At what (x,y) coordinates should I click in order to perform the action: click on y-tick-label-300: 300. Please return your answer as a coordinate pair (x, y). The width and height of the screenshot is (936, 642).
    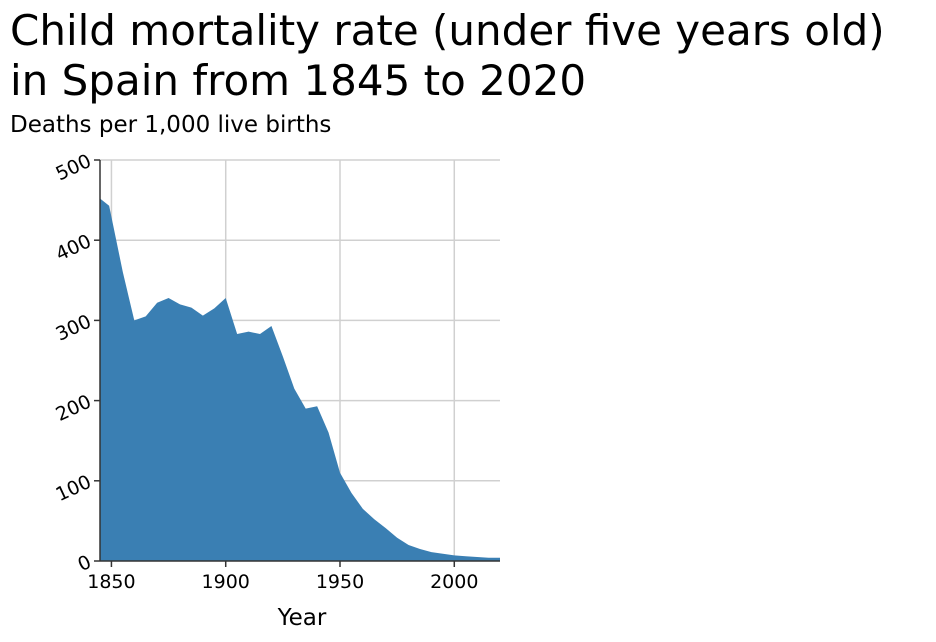
    Looking at the image, I should click on (73, 327).